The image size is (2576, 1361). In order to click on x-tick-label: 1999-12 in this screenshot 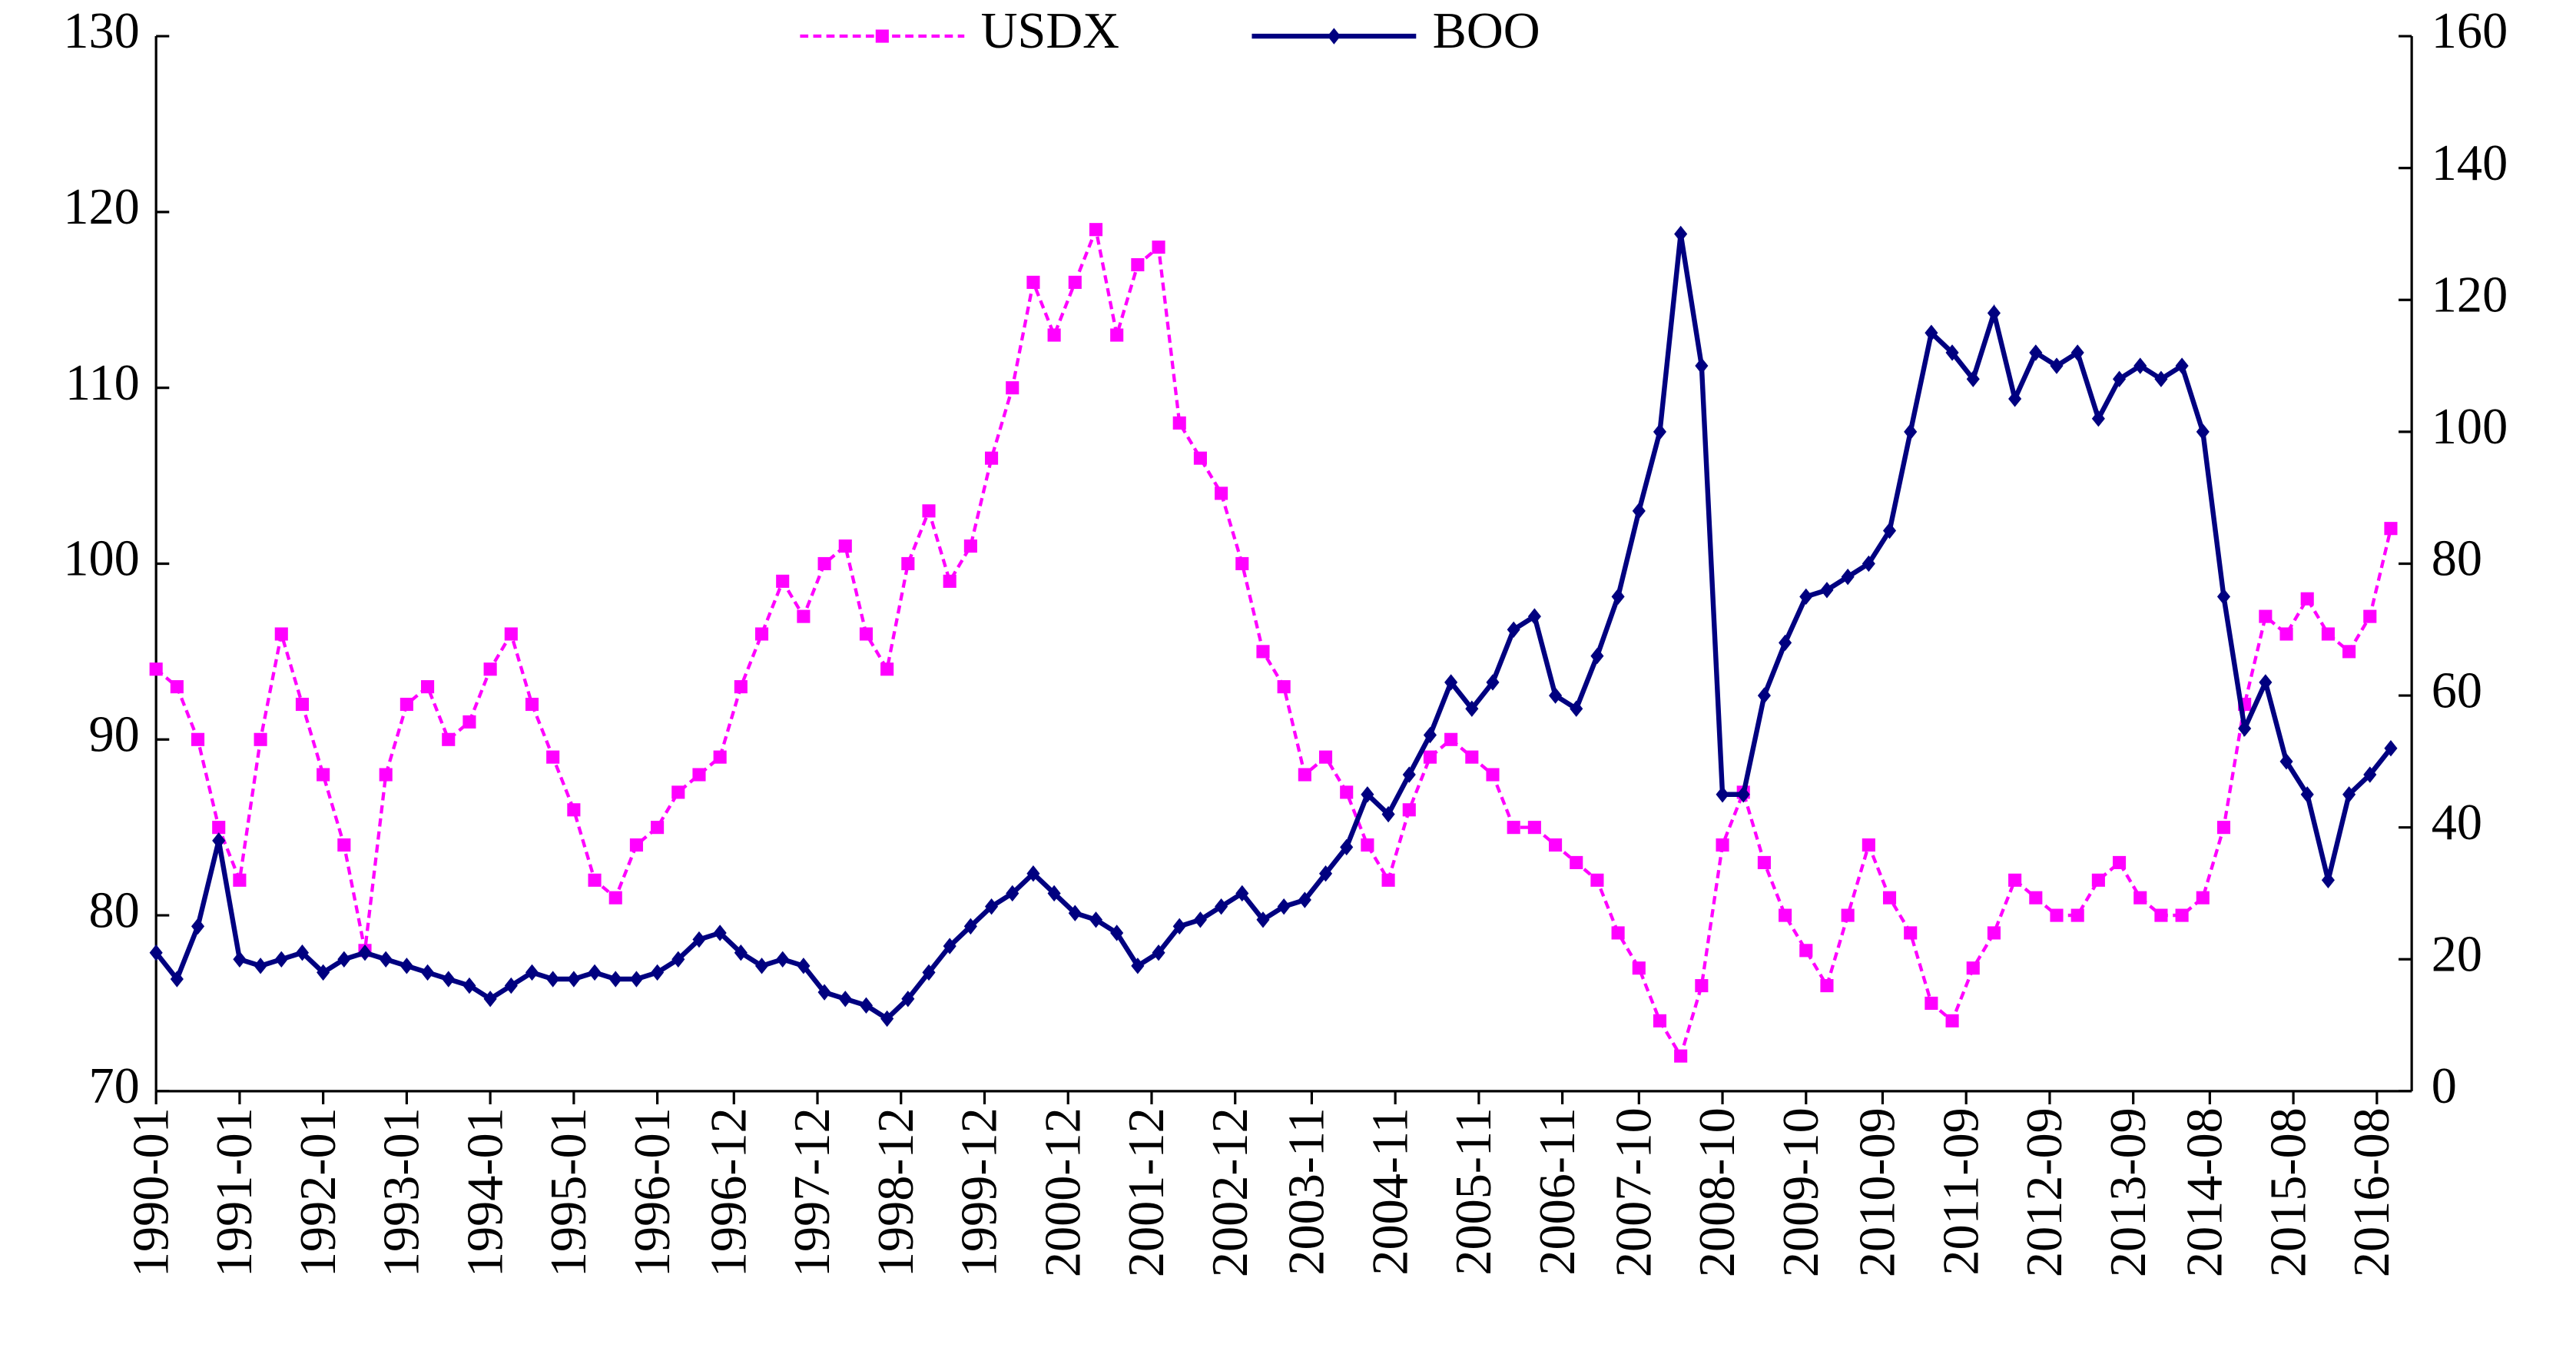, I will do `click(980, 1192)`.